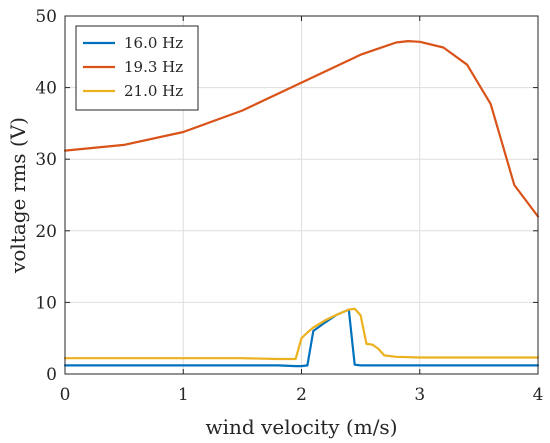 The image size is (550, 443). I want to click on y-tick-label: 0, so click(51, 375).